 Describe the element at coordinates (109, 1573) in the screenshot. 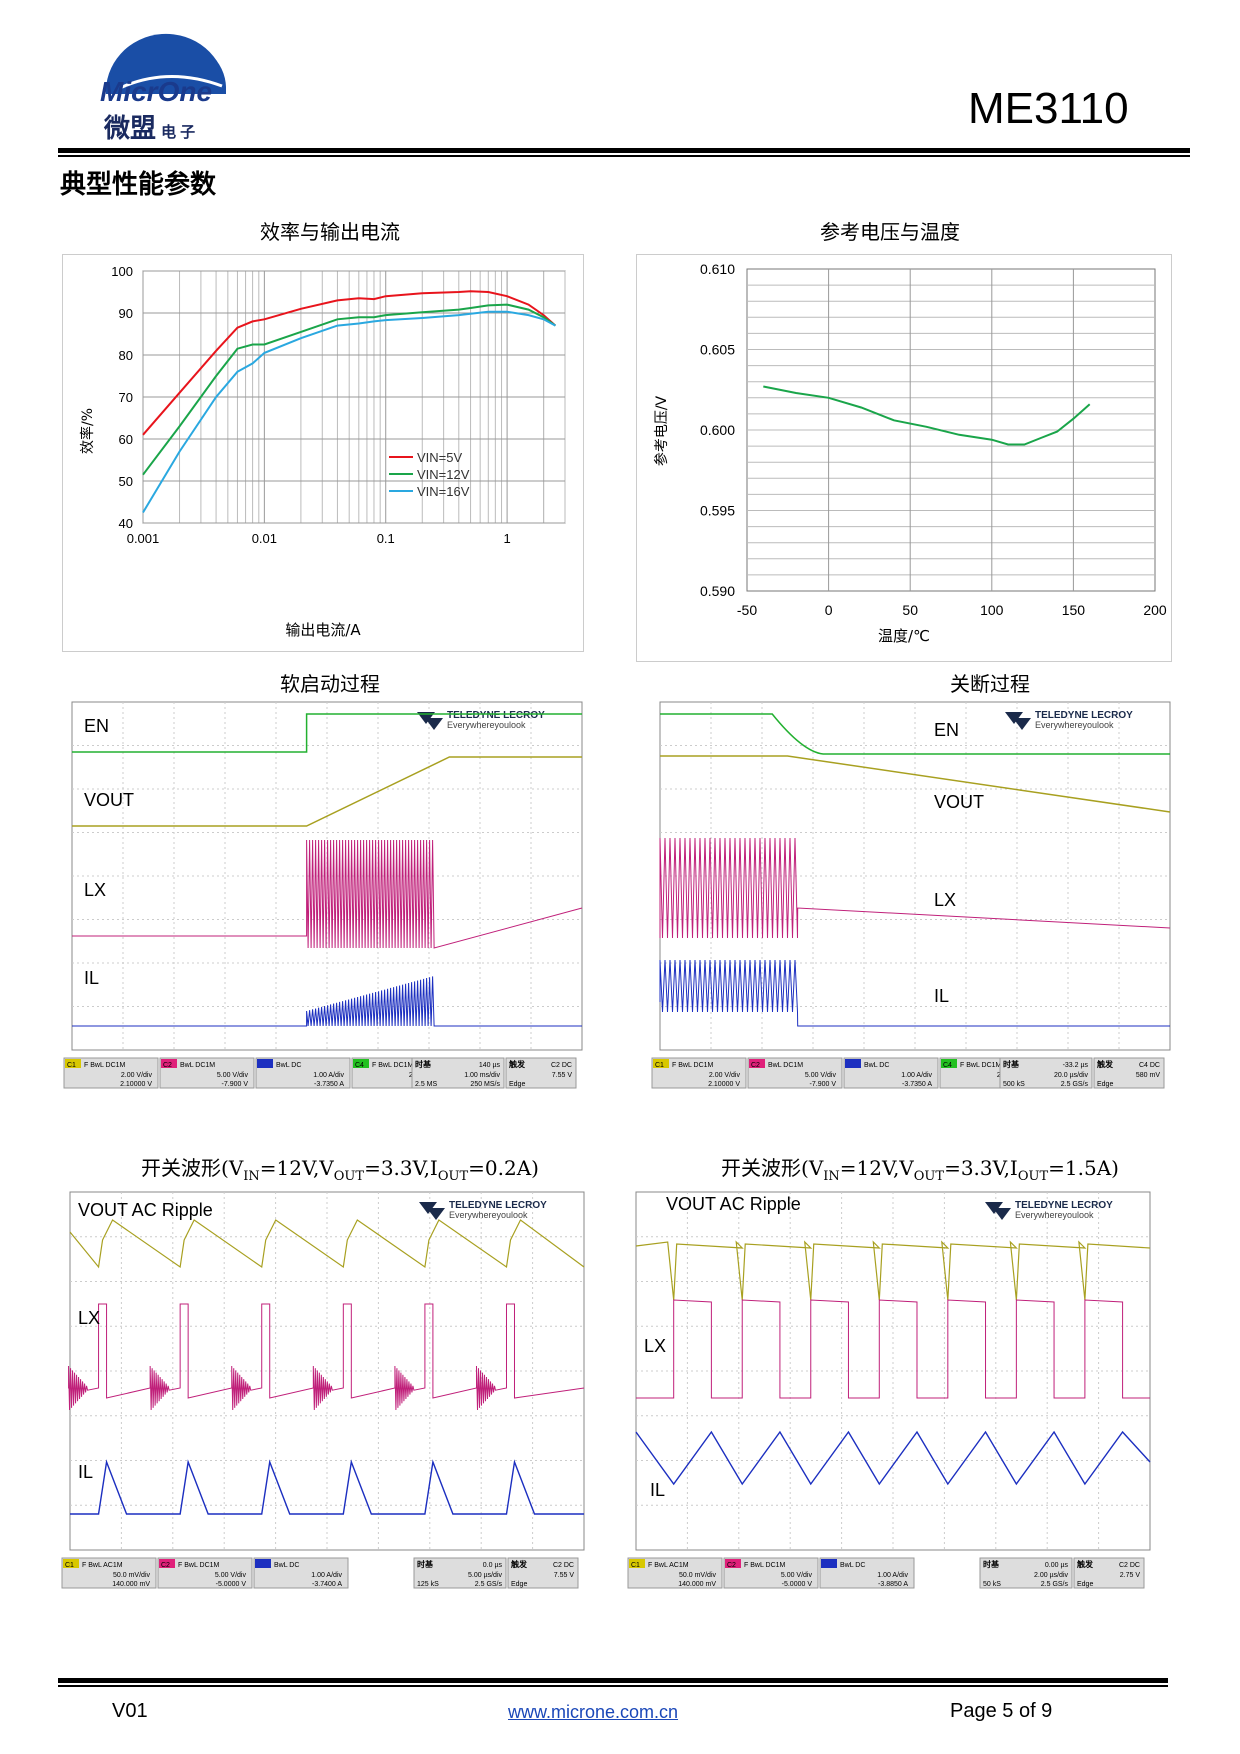

I see `scope-channel-box` at that location.